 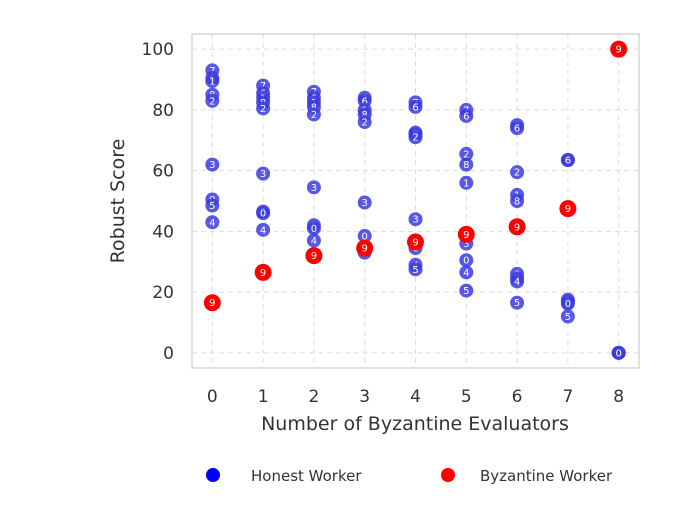 What do you see at coordinates (306, 476) in the screenshot?
I see `legend-label-honest: Honest Worker` at bounding box center [306, 476].